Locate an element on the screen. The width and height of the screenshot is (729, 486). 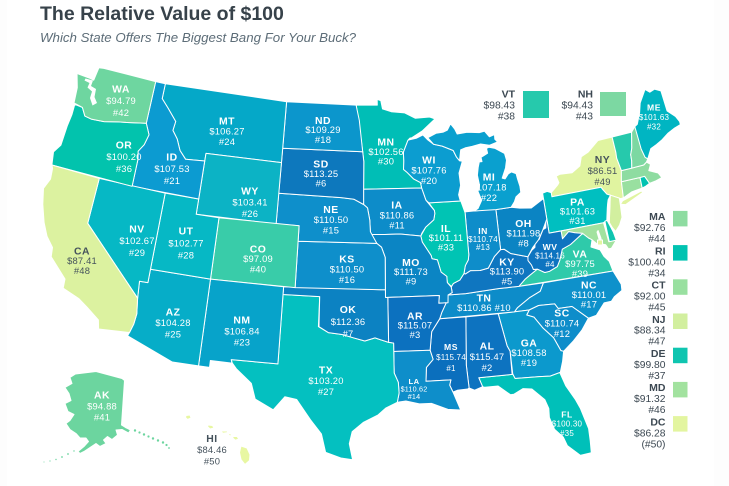
svg-text: $103.20 is located at coordinates (325, 380).